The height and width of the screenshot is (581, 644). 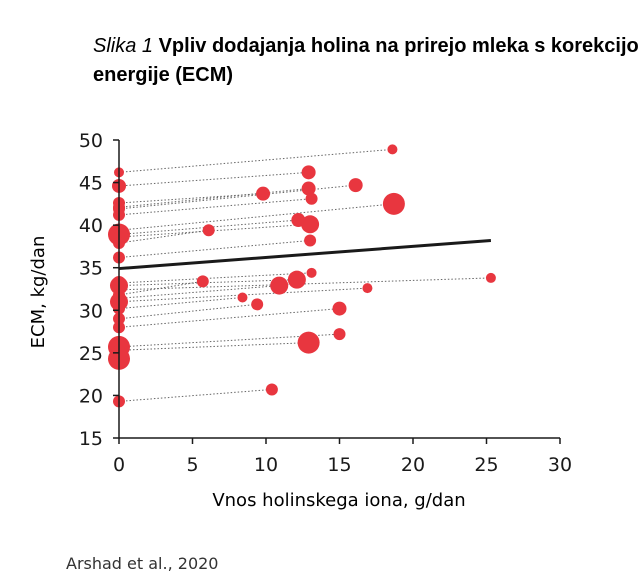 I want to click on x-ticks: 0 5 10 15 20 25 30, so click(x=342, y=457).